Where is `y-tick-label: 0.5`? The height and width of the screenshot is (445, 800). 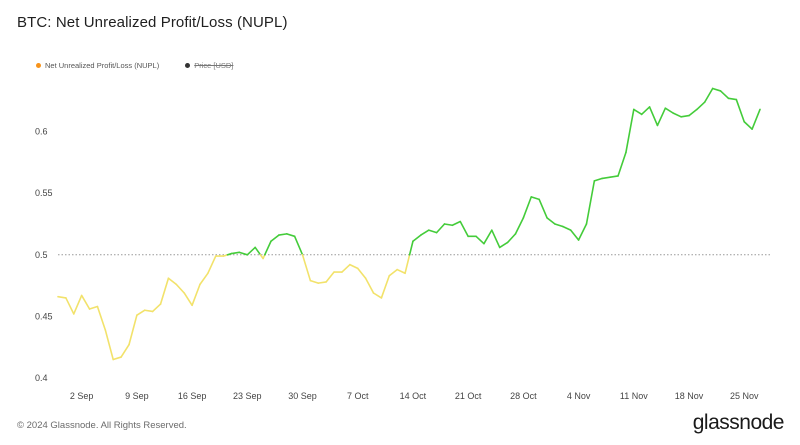
y-tick-label: 0.5 is located at coordinates (41, 255).